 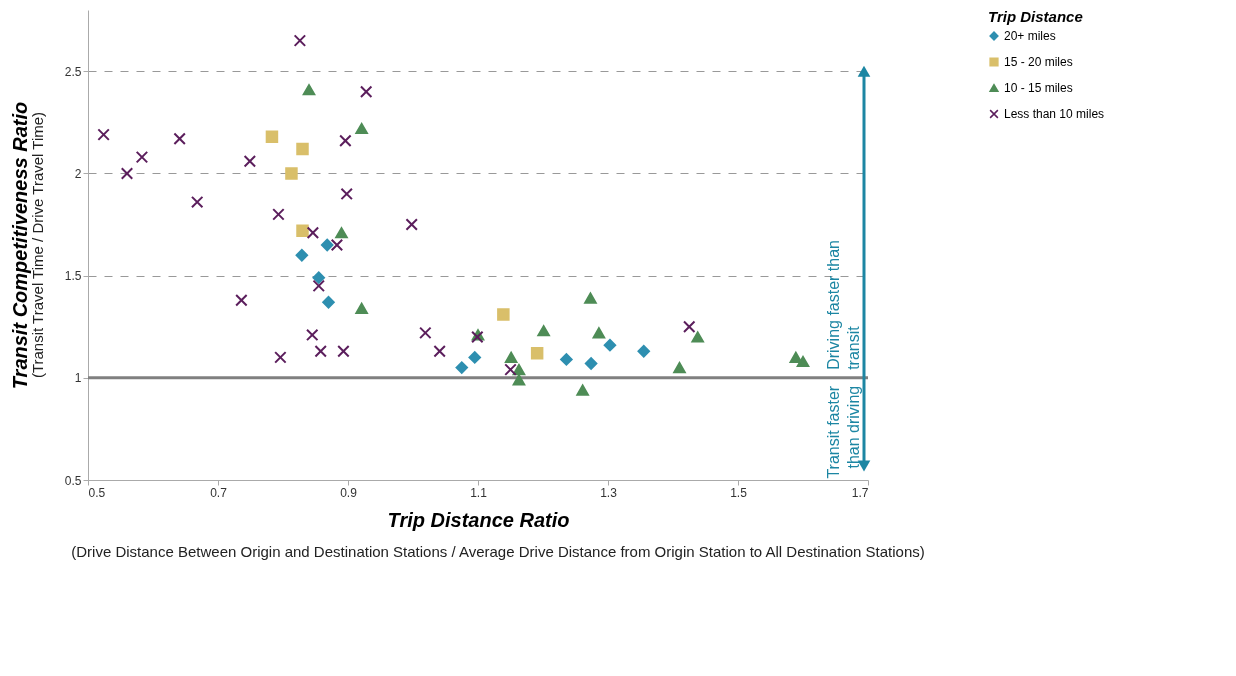 What do you see at coordinates (498, 551) in the screenshot?
I see `text: (Drive Distance Between Origin and Destination Stations / Average Drive Distance from Origin Station to All Destination Stations)` at bounding box center [498, 551].